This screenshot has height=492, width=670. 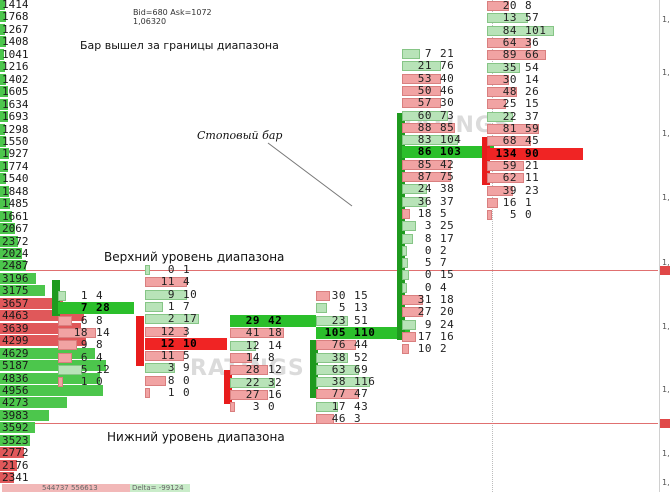 What do you see at coordinates (15, 117) in the screenshot?
I see `ladder-value: 1693` at bounding box center [15, 117].